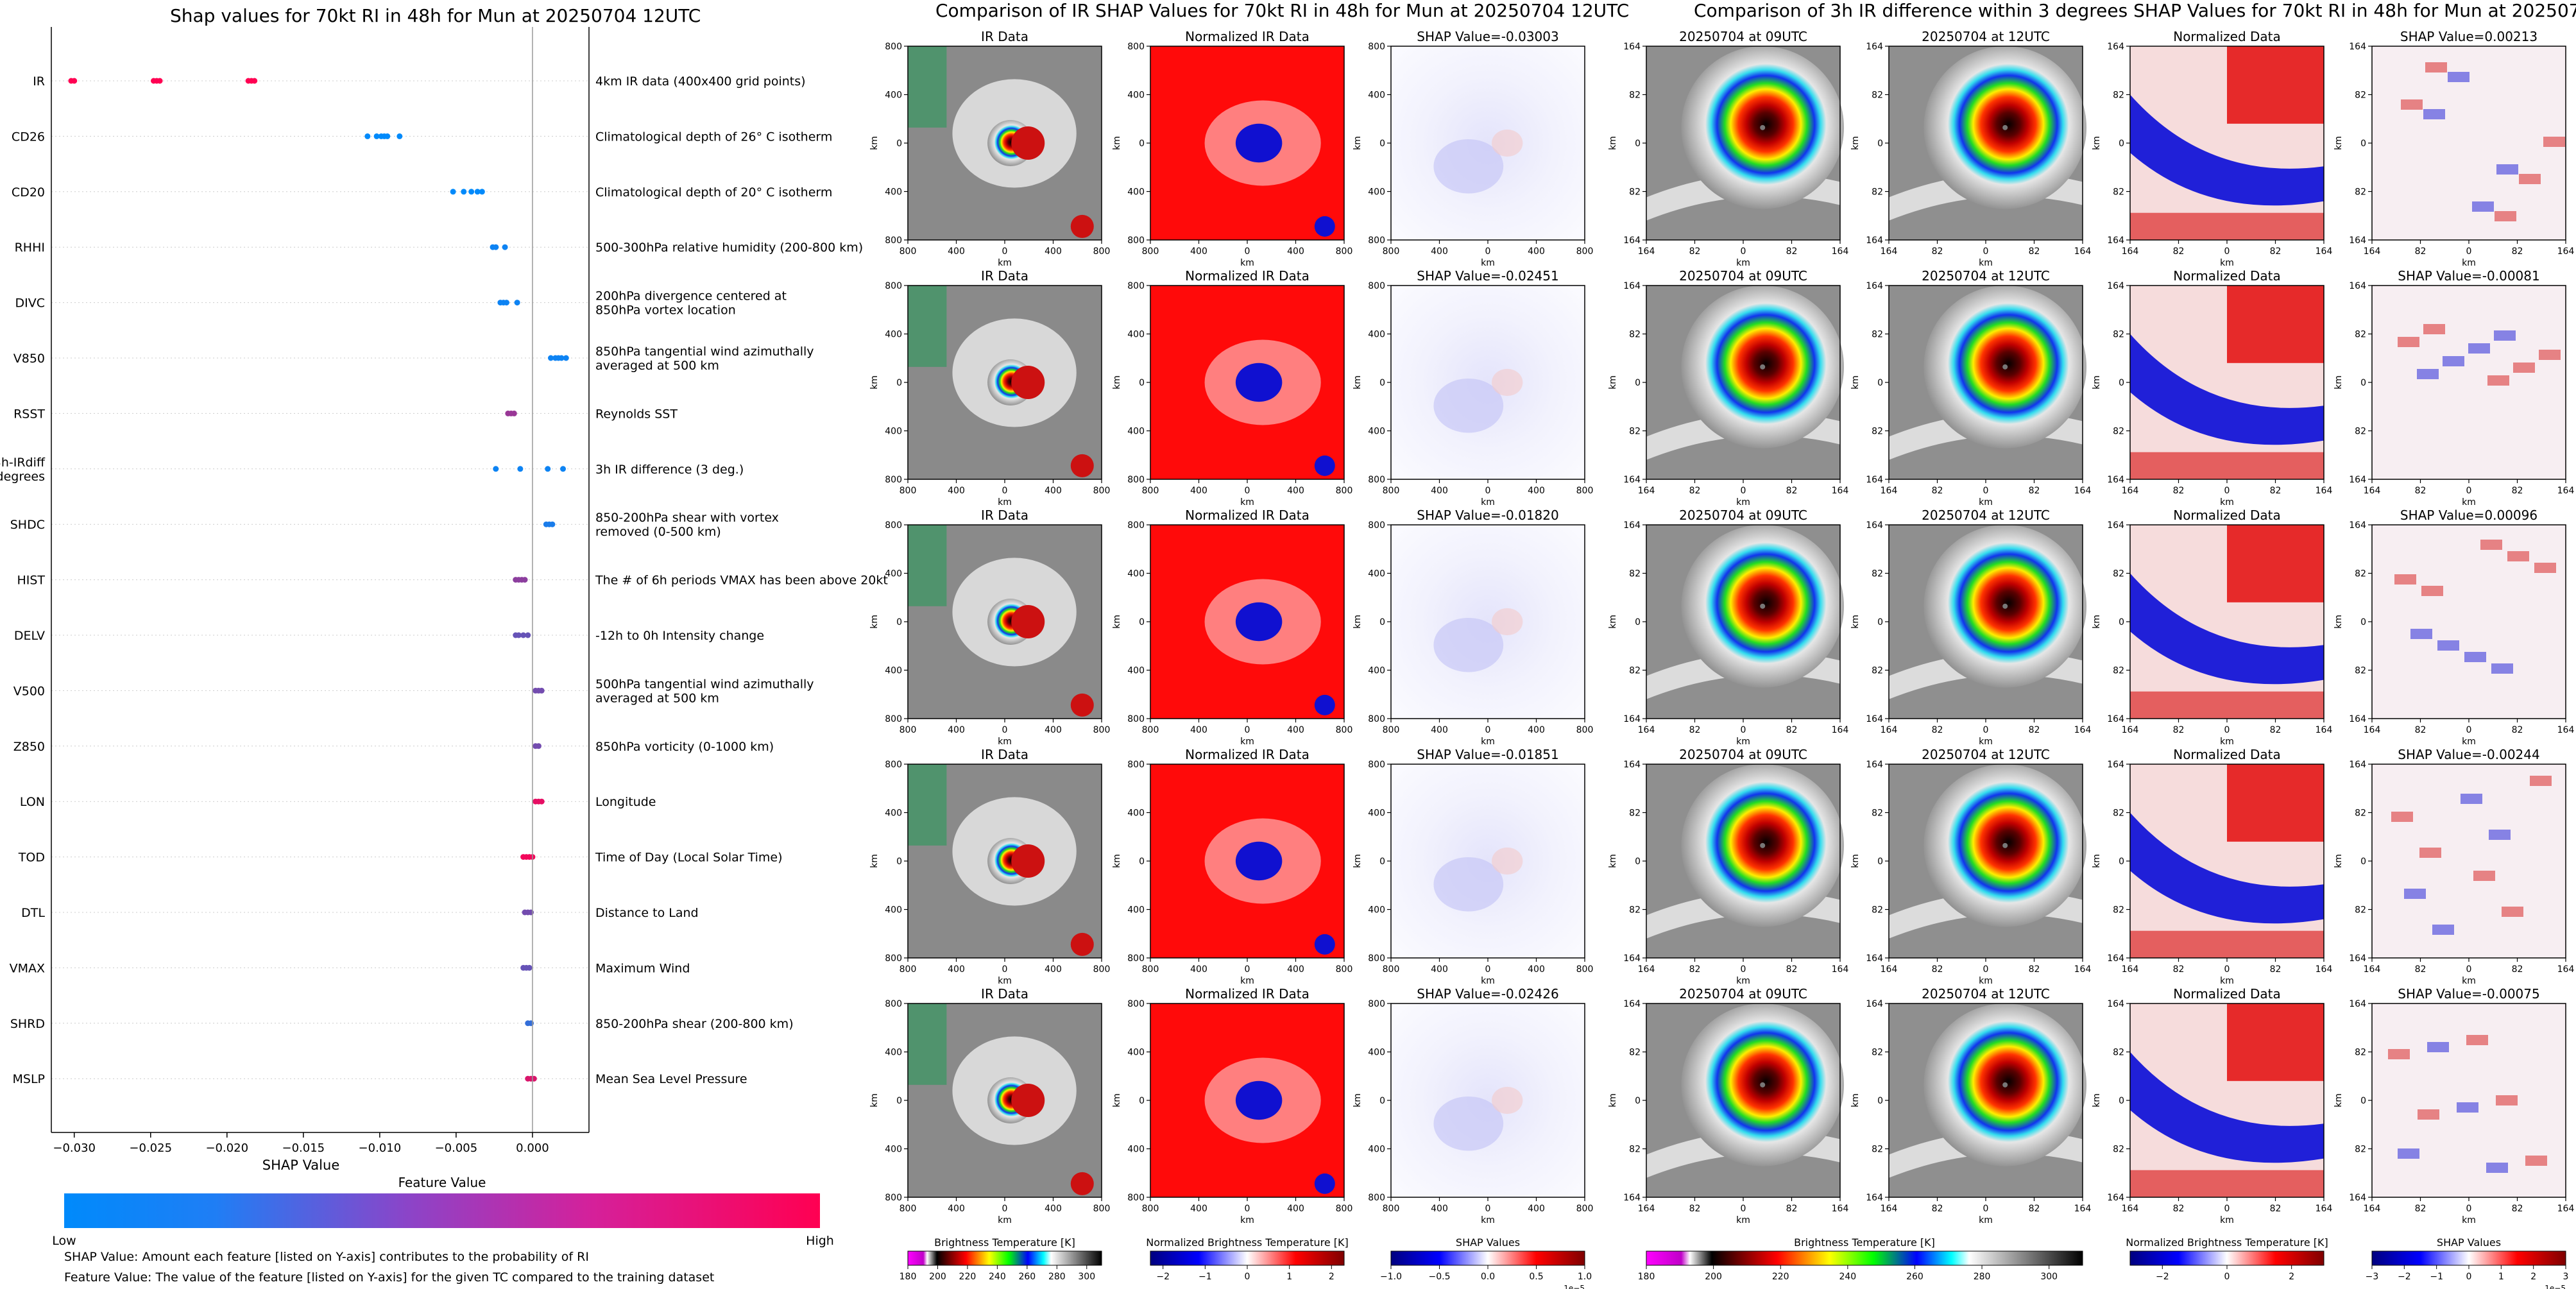 This screenshot has width=2576, height=1289. Describe the element at coordinates (691, 296) in the screenshot. I see `feature-description-label: 200hPa divergence centered at` at that location.